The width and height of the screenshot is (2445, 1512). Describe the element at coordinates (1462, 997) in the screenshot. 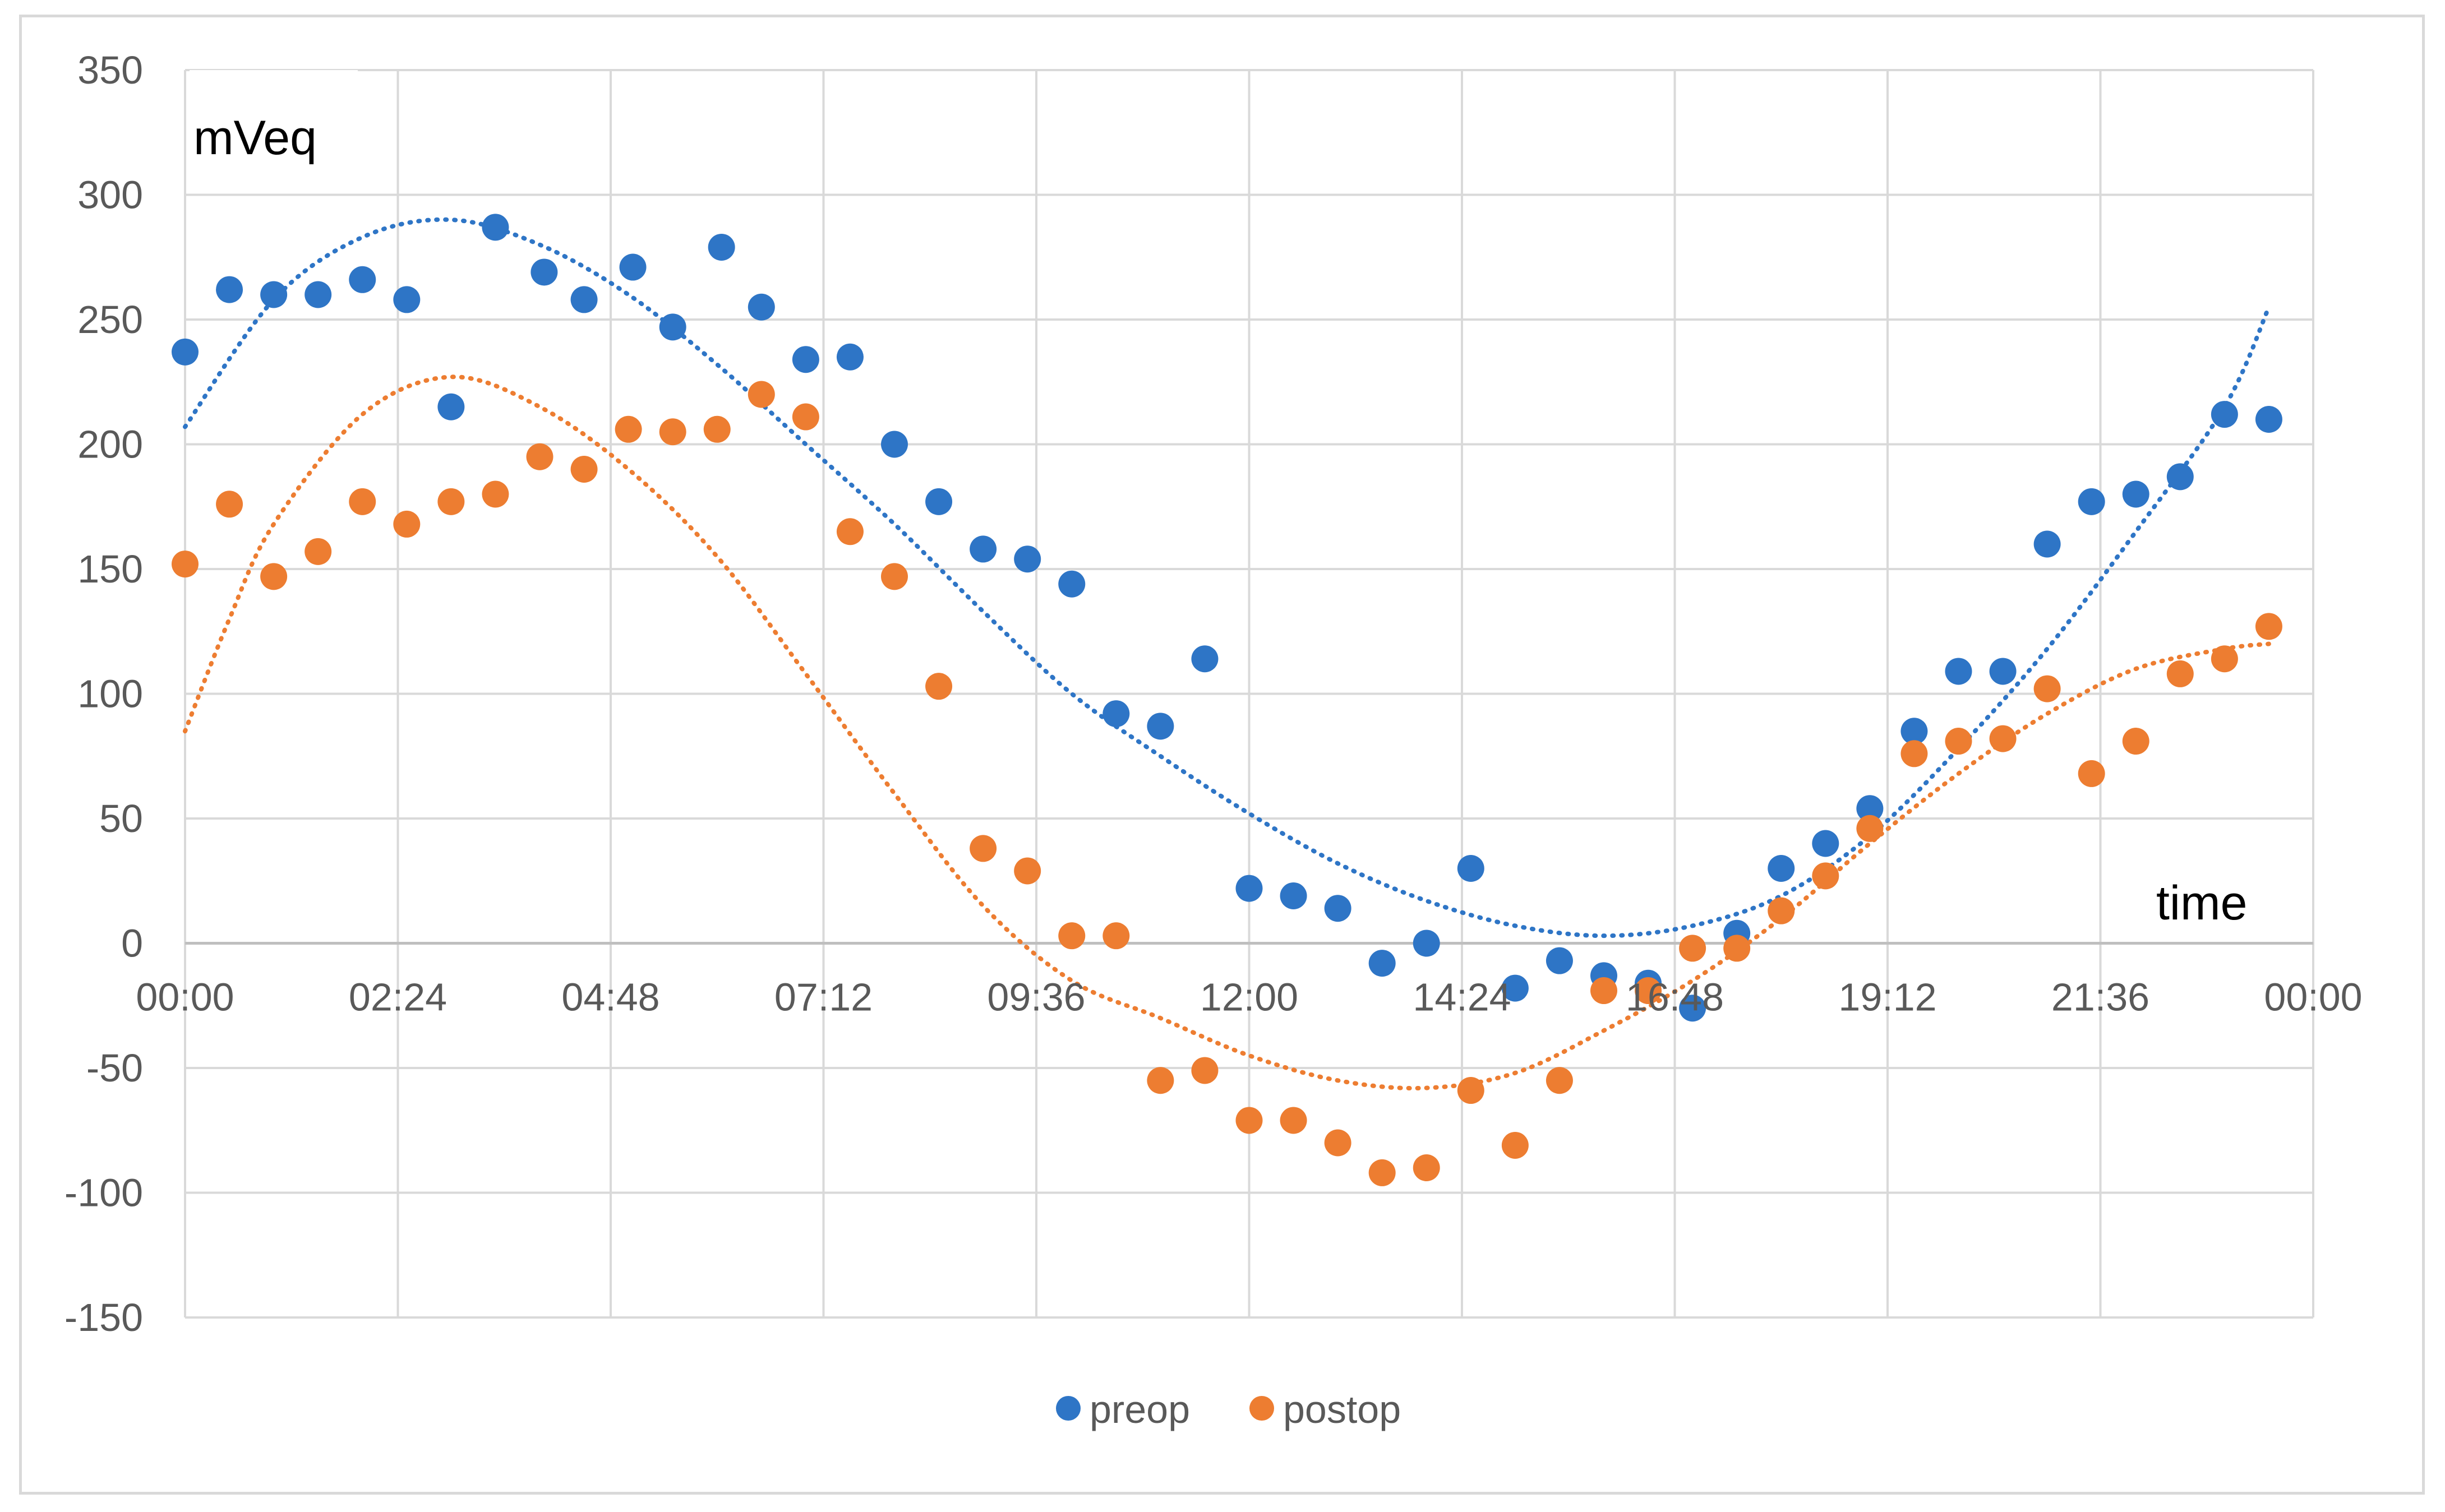

I see `x-tick-label: 14:24` at that location.